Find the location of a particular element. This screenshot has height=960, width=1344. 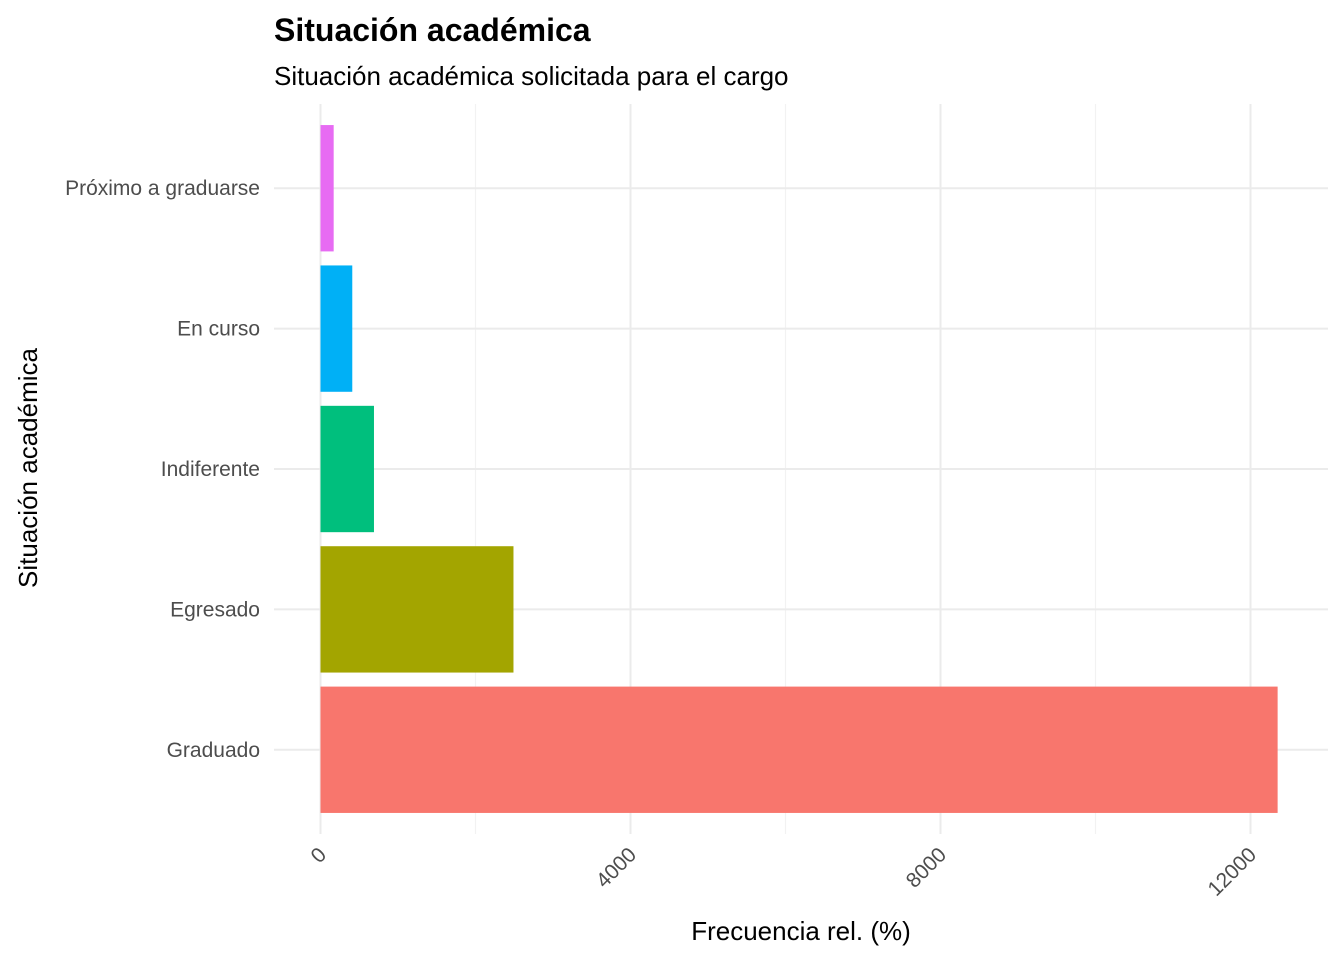

x-axis-title: Frecuencia rel. (%) is located at coordinates (801, 931).